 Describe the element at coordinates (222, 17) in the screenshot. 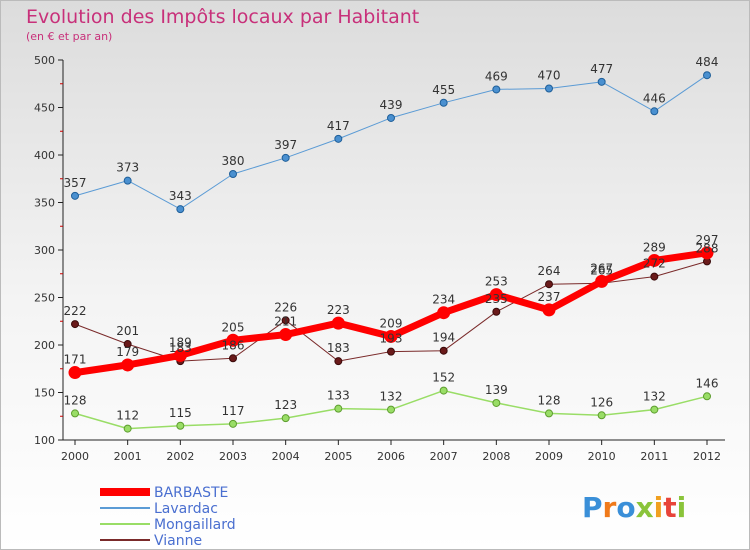

I see `chart-title: Evolution des Impôts locaux par Habitant` at that location.